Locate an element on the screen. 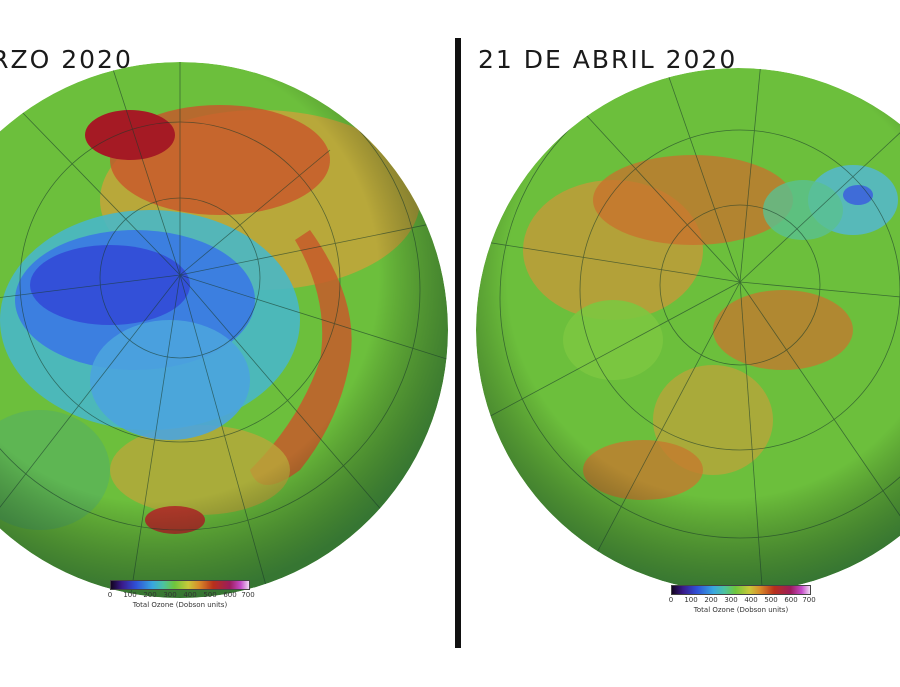  panel-title: 21 DE ABRIL 2020 is located at coordinates (608, 59).